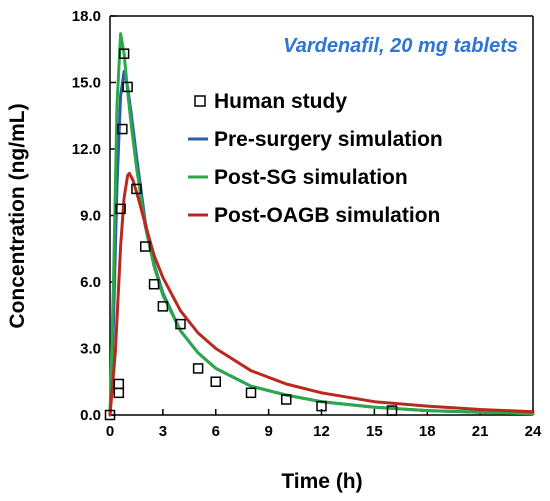 This screenshot has width=550, height=501. I want to click on x-tick-label: 18, so click(427, 431).